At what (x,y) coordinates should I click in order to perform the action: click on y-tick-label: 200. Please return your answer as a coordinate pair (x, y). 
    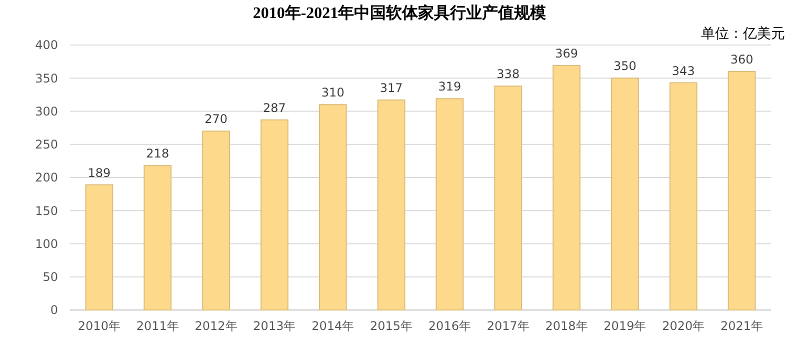
    Looking at the image, I should click on (46, 177).